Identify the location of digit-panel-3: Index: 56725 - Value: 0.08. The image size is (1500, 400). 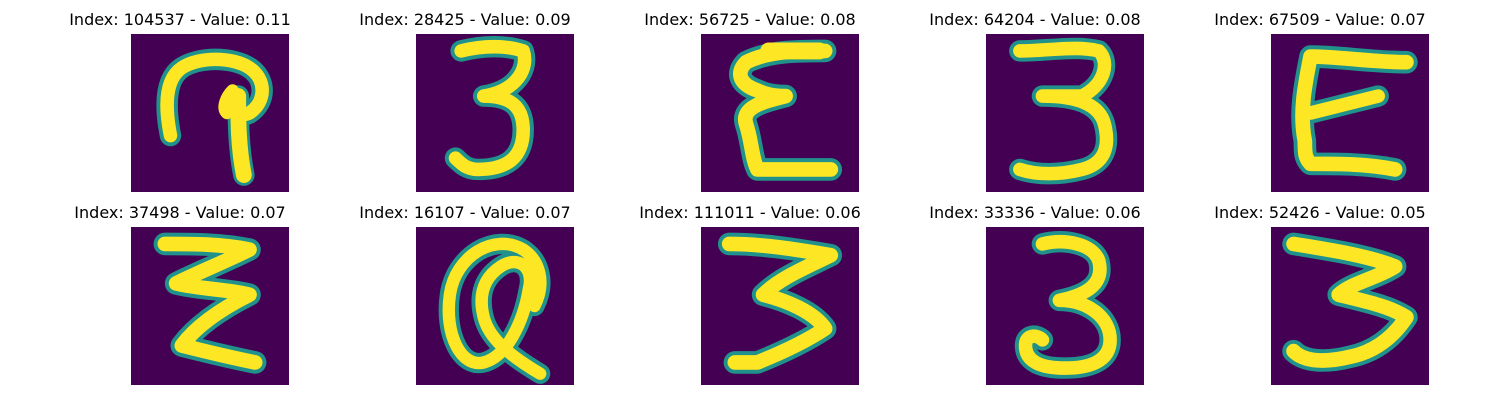
(750, 96).